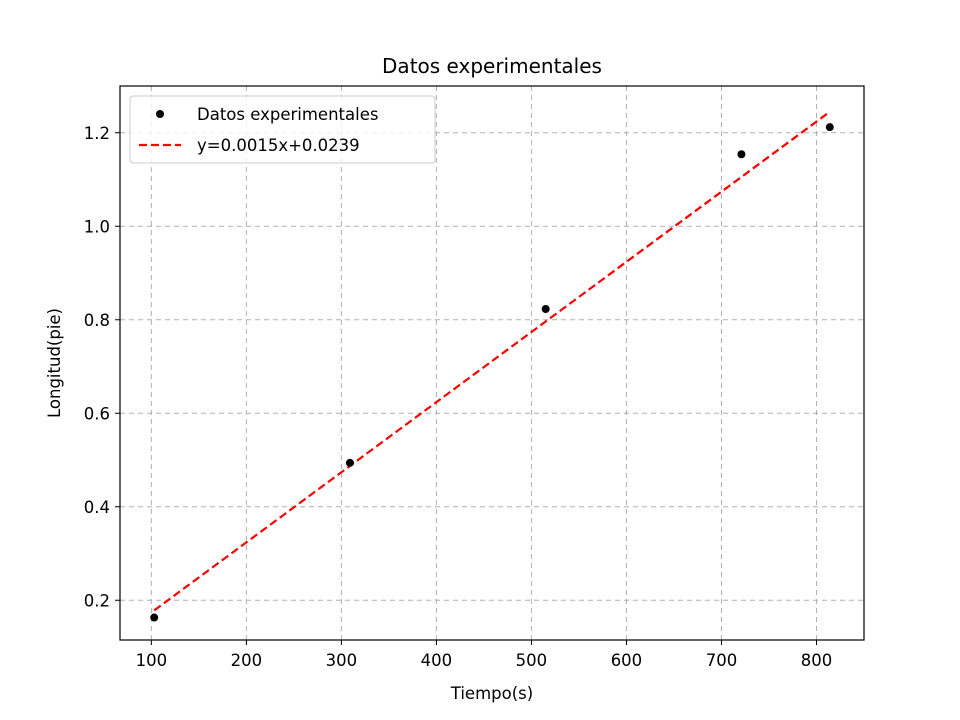 Image resolution: width=960 pixels, height=720 pixels. What do you see at coordinates (97, 600) in the screenshot?
I see `y-tick-label: 0.2` at bounding box center [97, 600].